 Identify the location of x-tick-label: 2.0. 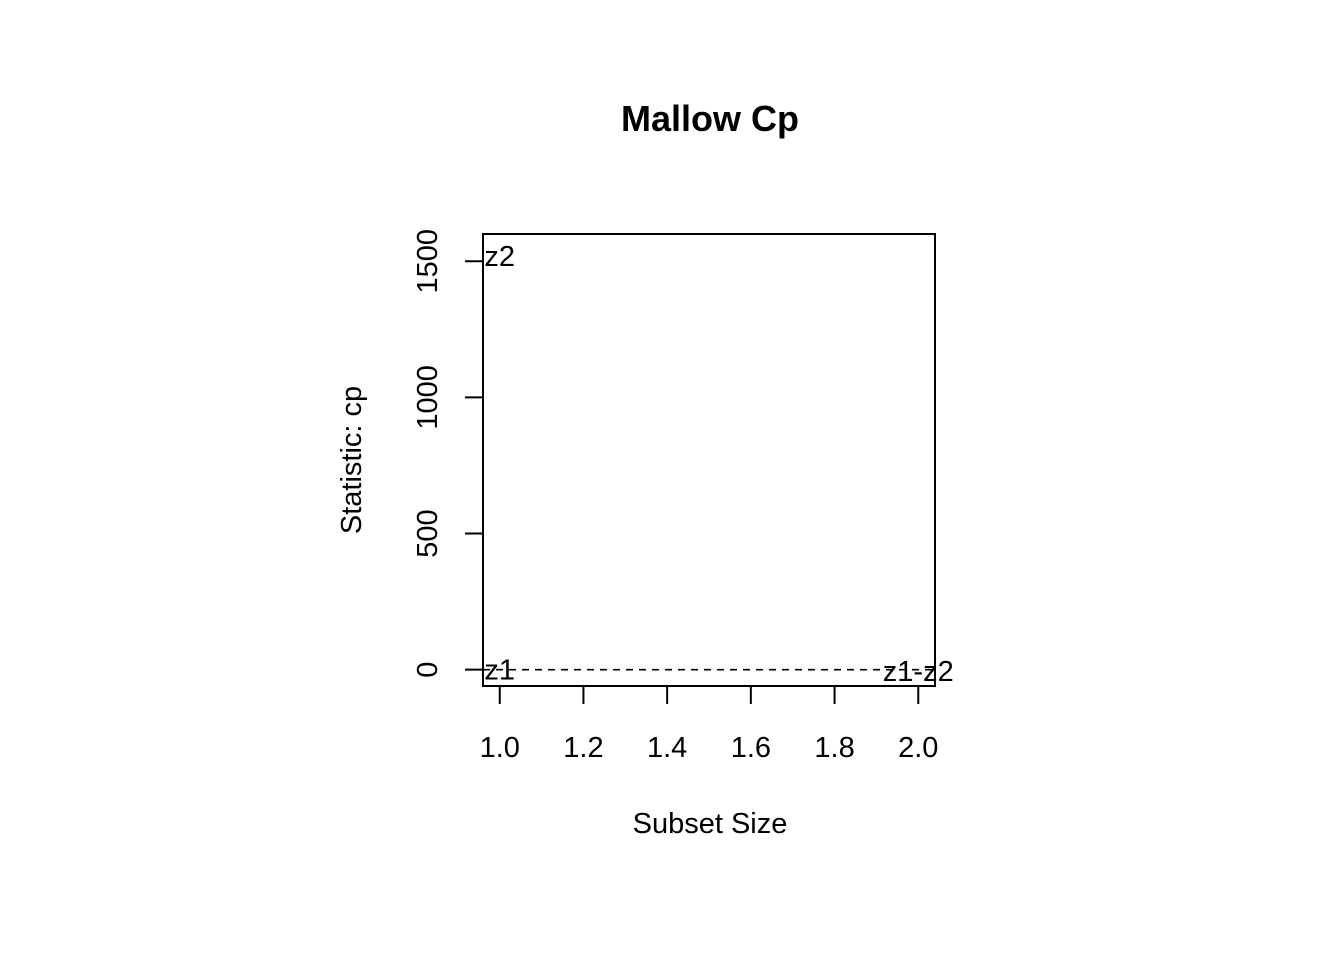
(918, 748).